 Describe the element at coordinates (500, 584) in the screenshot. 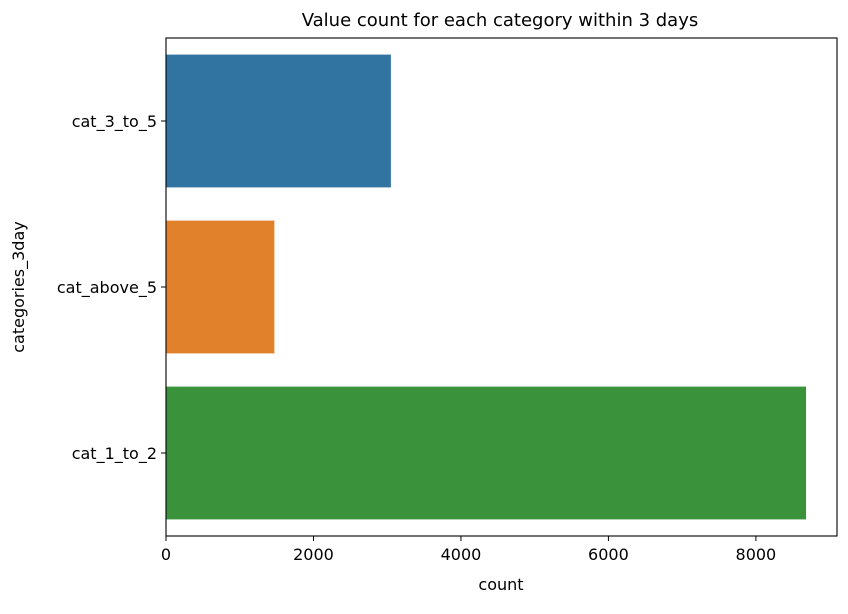

I see `x-axis-label: count` at that location.